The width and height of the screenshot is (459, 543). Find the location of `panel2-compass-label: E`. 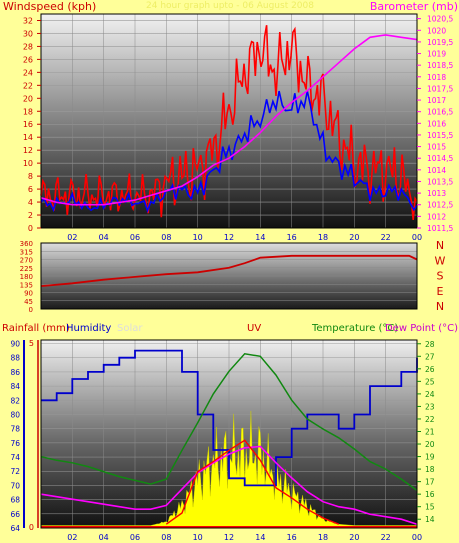

panel2-compass-label: E is located at coordinates (440, 291).